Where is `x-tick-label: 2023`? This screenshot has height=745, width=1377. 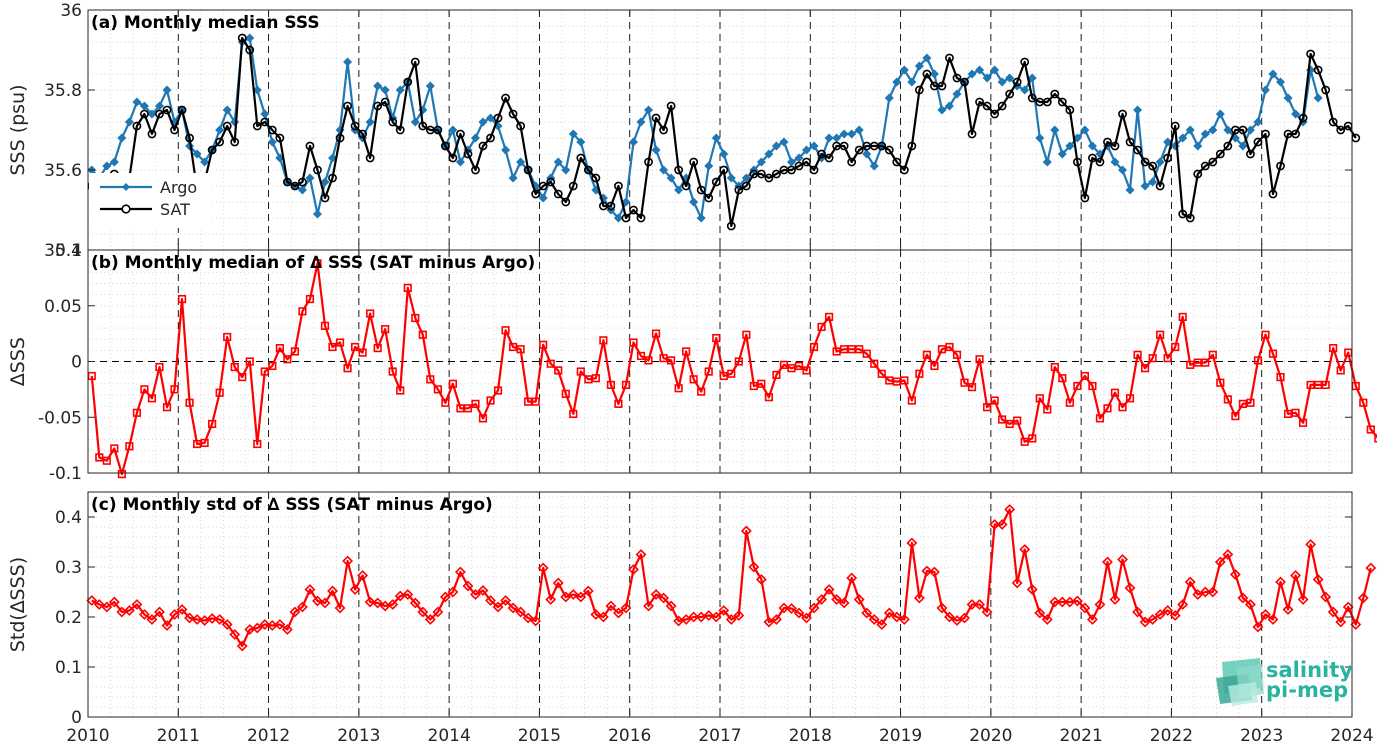
x-tick-label: 2023 is located at coordinates (1261, 735).